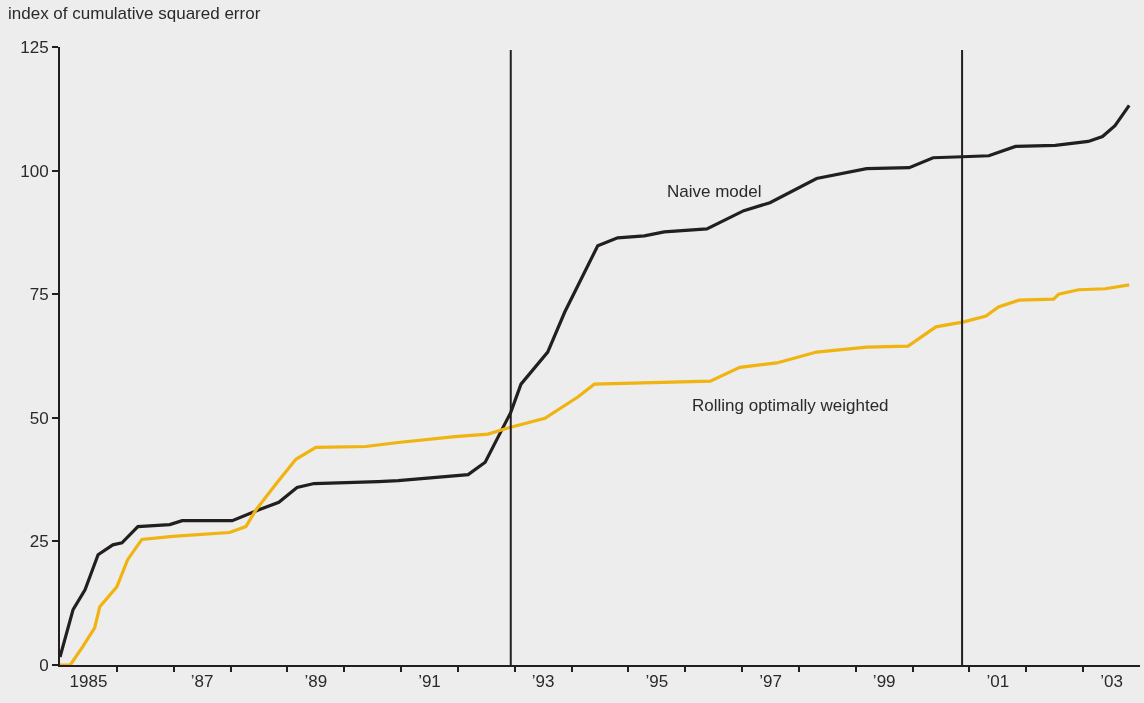 The width and height of the screenshot is (1144, 703). What do you see at coordinates (998, 682) in the screenshot?
I see `x-tick-label: ’01` at bounding box center [998, 682].